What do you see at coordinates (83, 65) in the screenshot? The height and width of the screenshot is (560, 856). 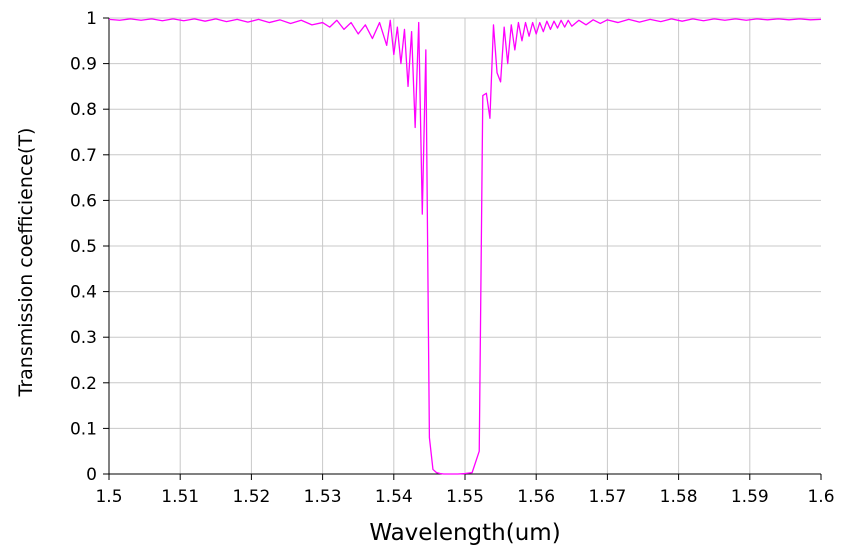 I see `y-tick-label: 0.9` at bounding box center [83, 65].